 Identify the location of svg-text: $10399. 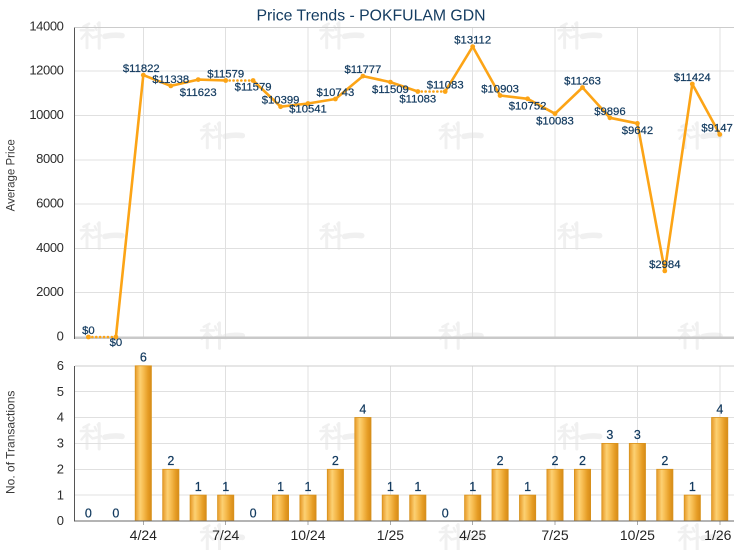
(281, 101).